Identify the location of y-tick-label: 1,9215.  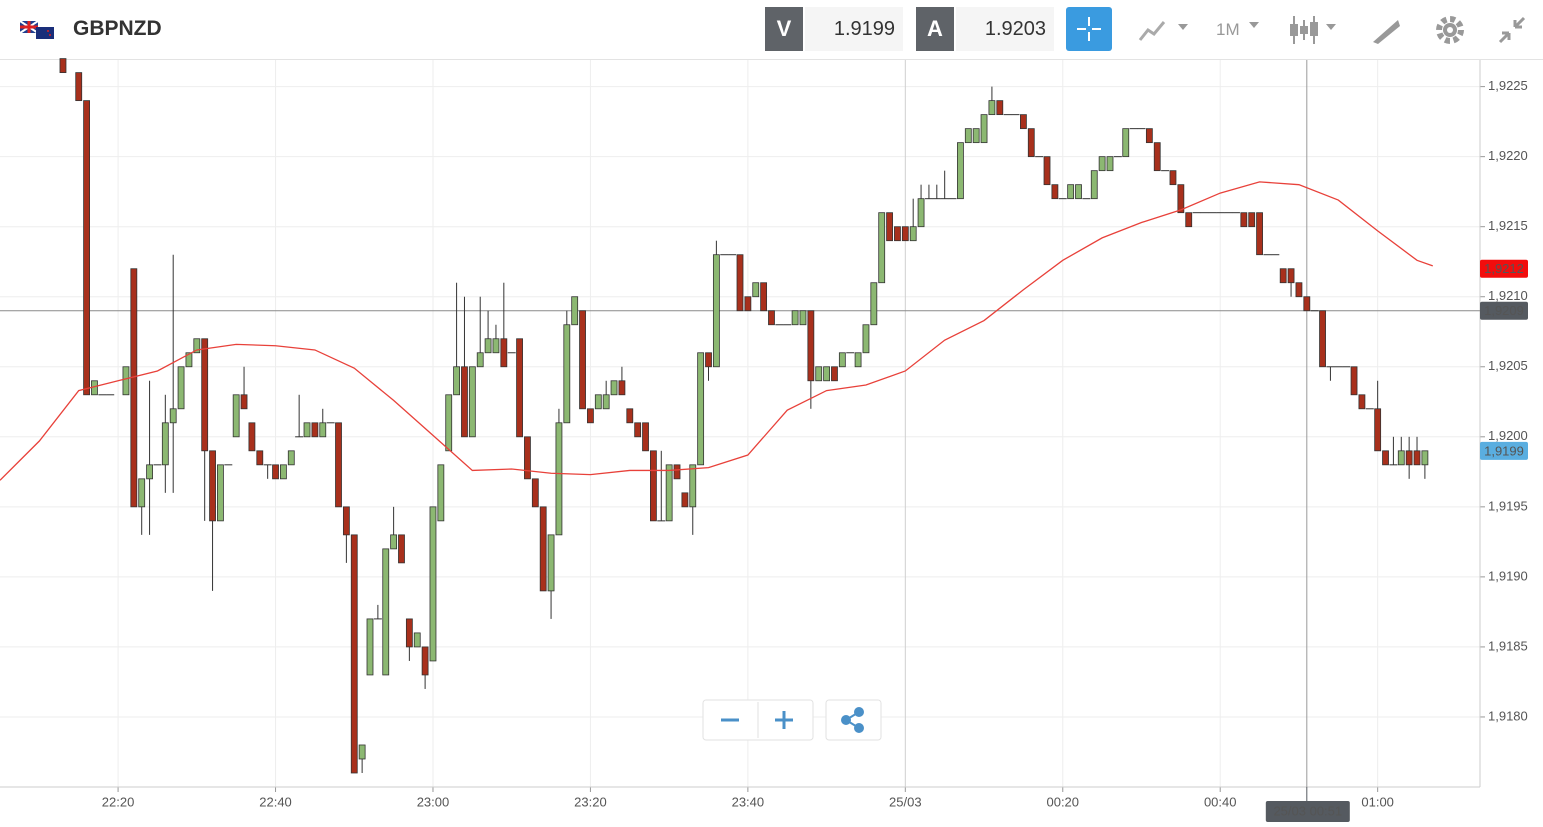
(1508, 225).